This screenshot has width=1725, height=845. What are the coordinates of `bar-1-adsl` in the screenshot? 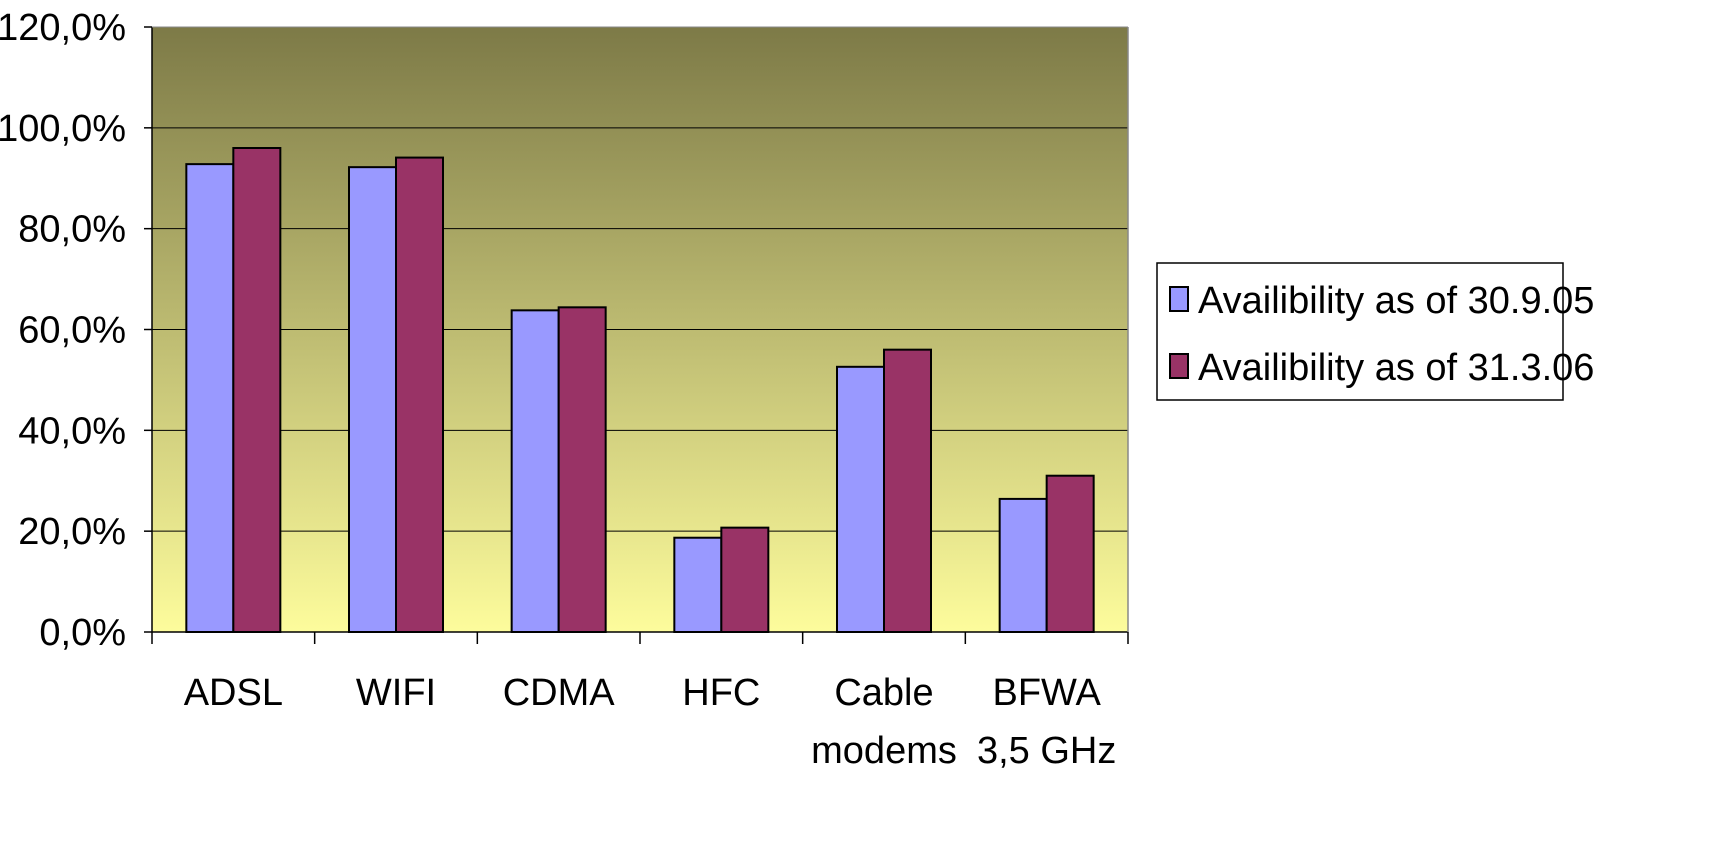 It's located at (210, 398).